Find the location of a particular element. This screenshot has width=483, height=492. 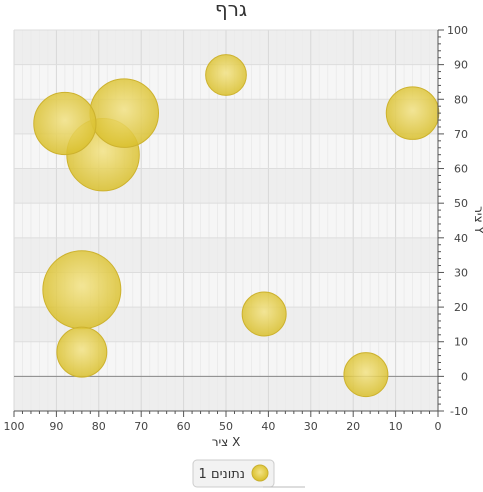

legend-box is located at coordinates (233, 473).